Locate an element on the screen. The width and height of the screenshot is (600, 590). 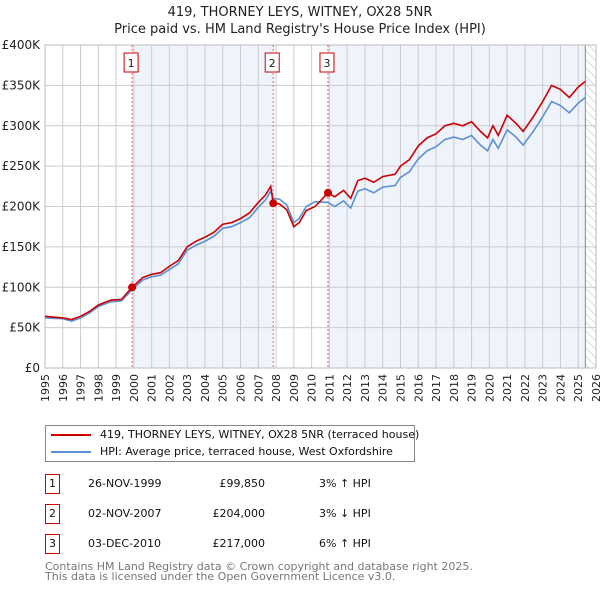
x-tick-label: 2018 is located at coordinates (454, 388).